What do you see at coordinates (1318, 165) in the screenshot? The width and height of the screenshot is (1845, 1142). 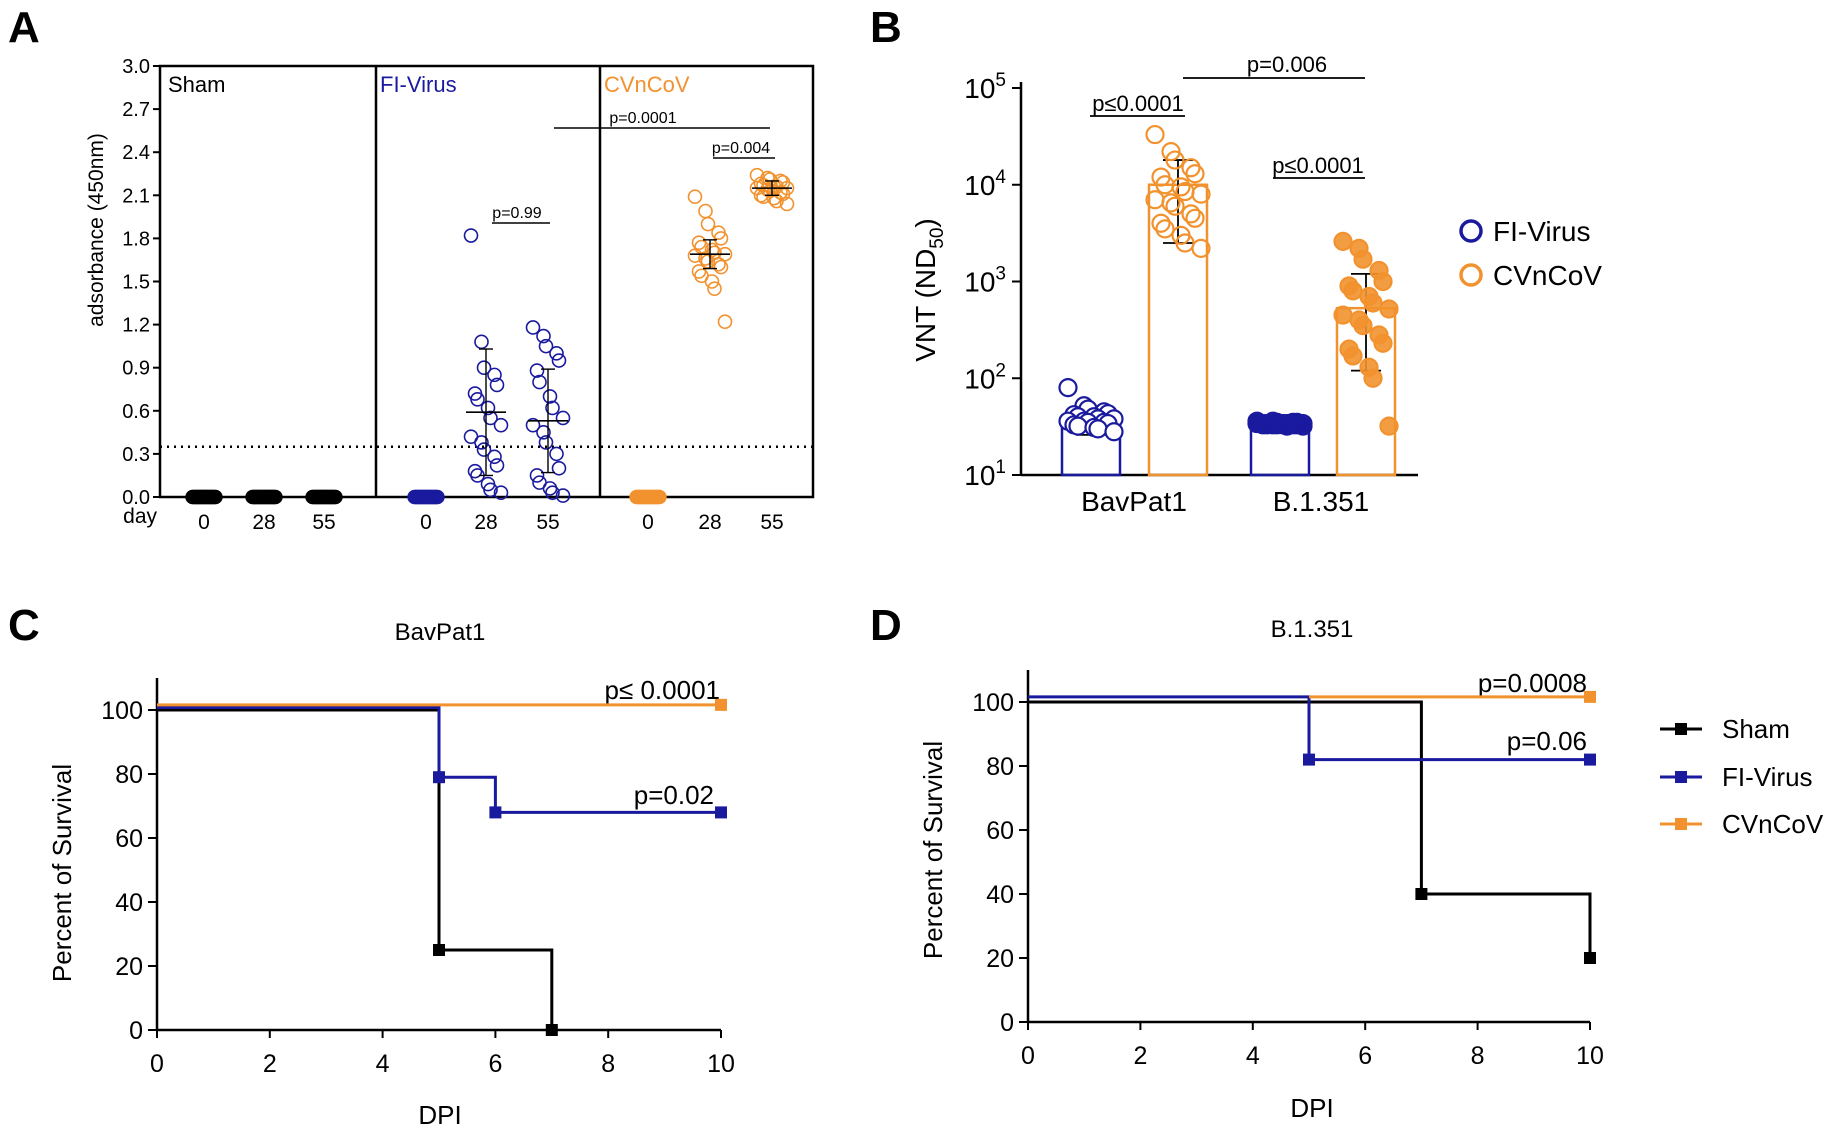 I see `panel-b-pvalue-b1351: p≤0.0001` at bounding box center [1318, 165].